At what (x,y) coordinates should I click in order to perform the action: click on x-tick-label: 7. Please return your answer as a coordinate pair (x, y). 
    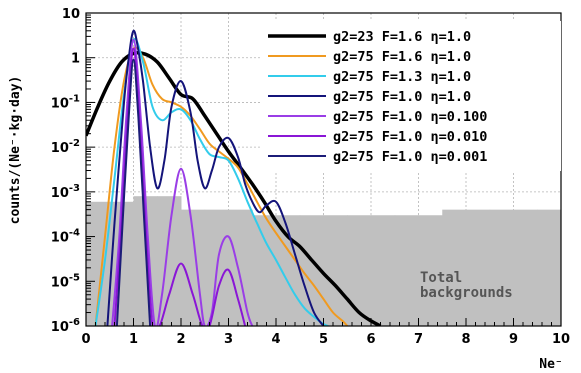
    Looking at the image, I should click on (418, 339).